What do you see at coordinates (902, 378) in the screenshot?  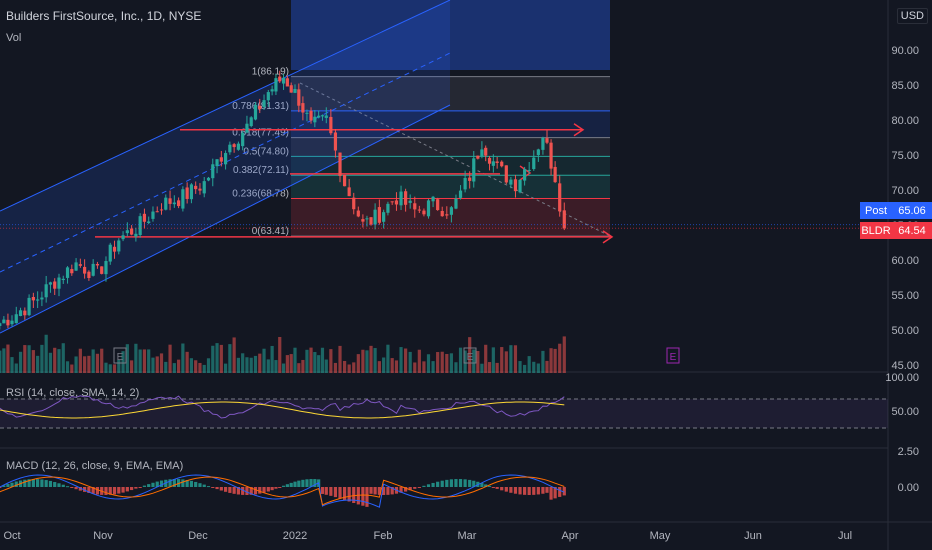 I see `rsi-tick-label: 100.00` at bounding box center [902, 378].